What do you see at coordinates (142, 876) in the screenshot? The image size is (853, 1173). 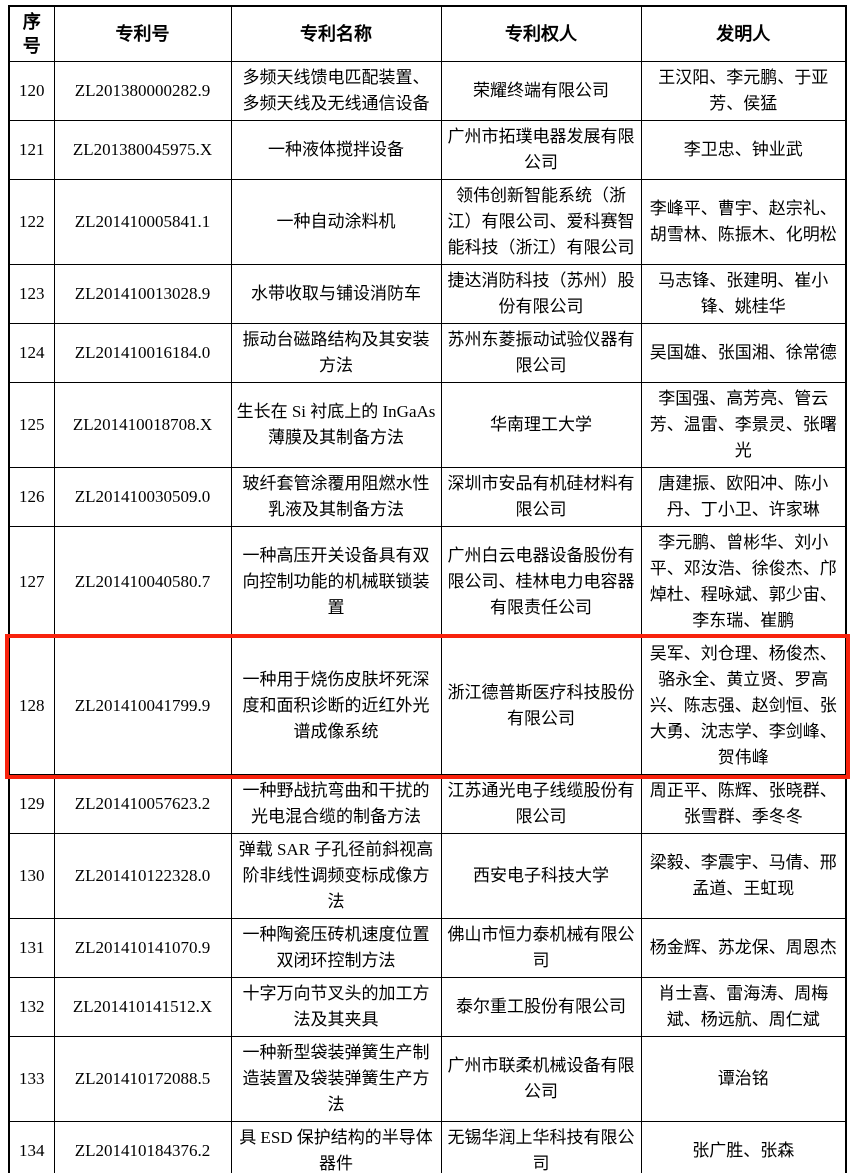 I see `cell-patent-number: ZL201410122328.0` at bounding box center [142, 876].